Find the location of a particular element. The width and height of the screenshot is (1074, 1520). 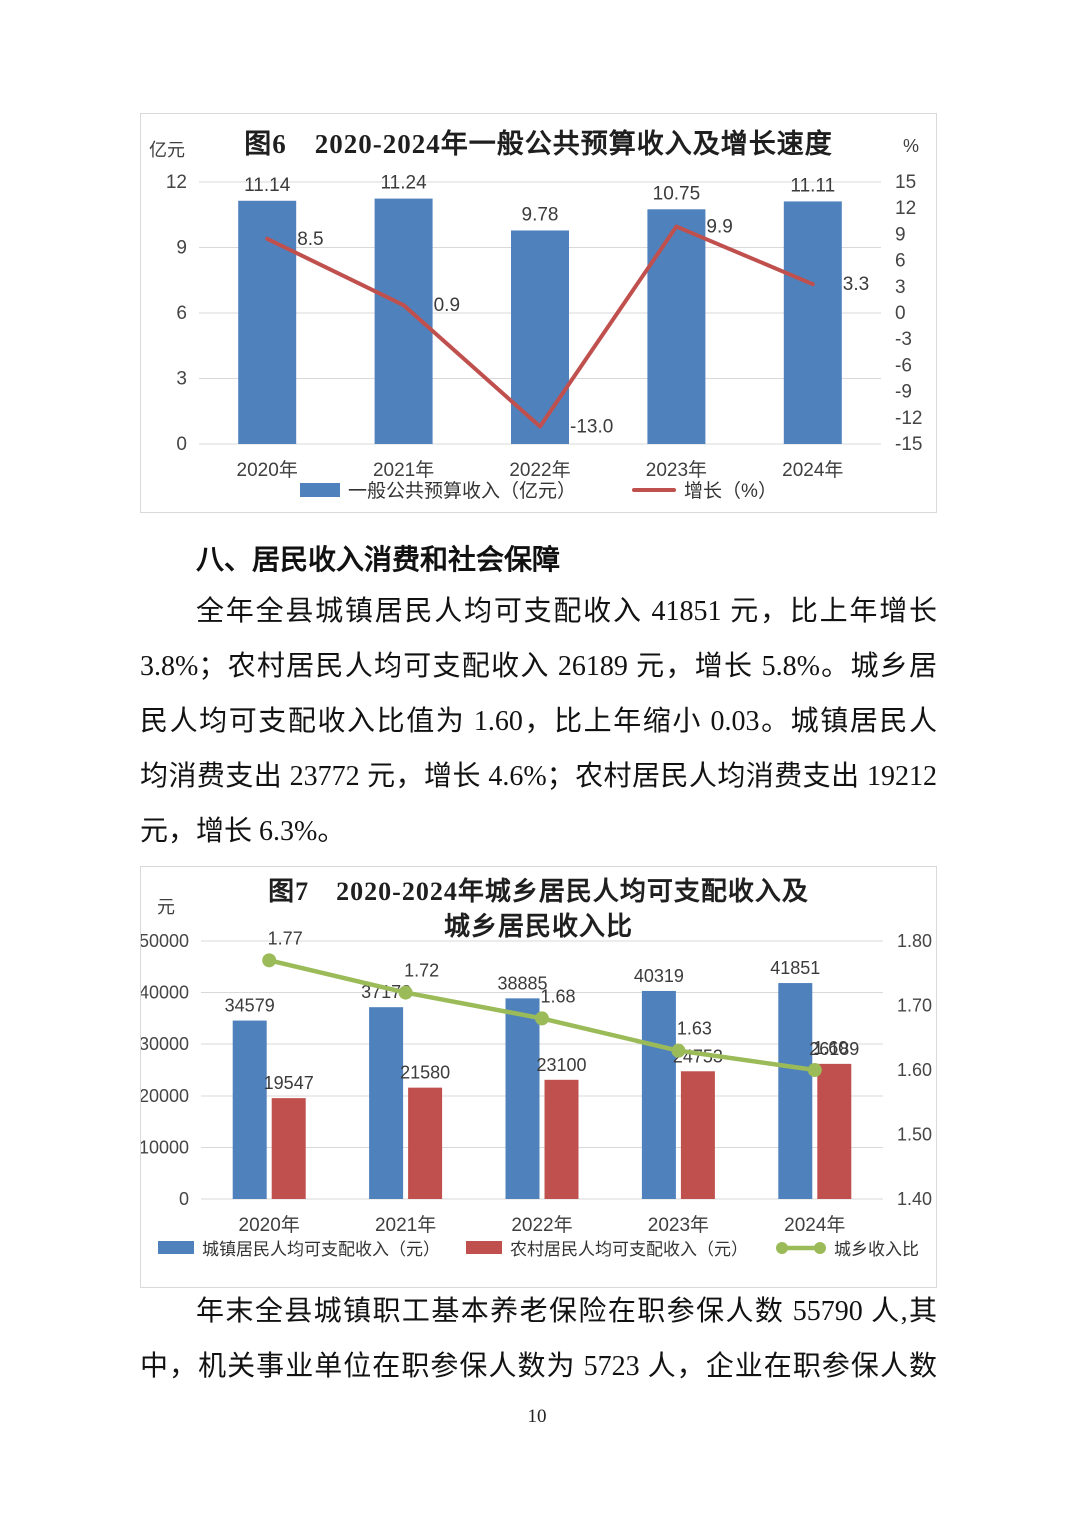

text-line: 全年全县城镇居民人均可支配收入 41851 元，比上年增长 is located at coordinates (566, 611).